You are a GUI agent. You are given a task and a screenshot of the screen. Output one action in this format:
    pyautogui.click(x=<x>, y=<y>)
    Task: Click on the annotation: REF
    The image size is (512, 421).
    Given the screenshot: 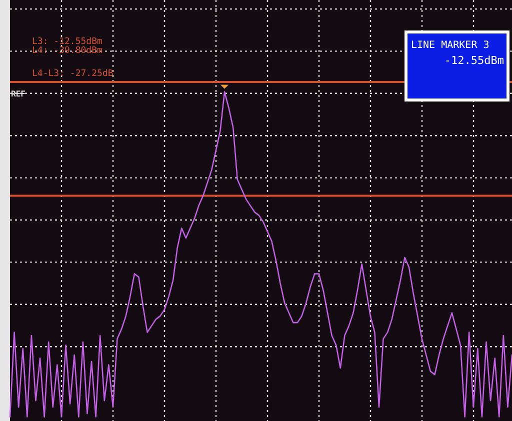 What is the action you would take?
    pyautogui.click(x=18, y=93)
    